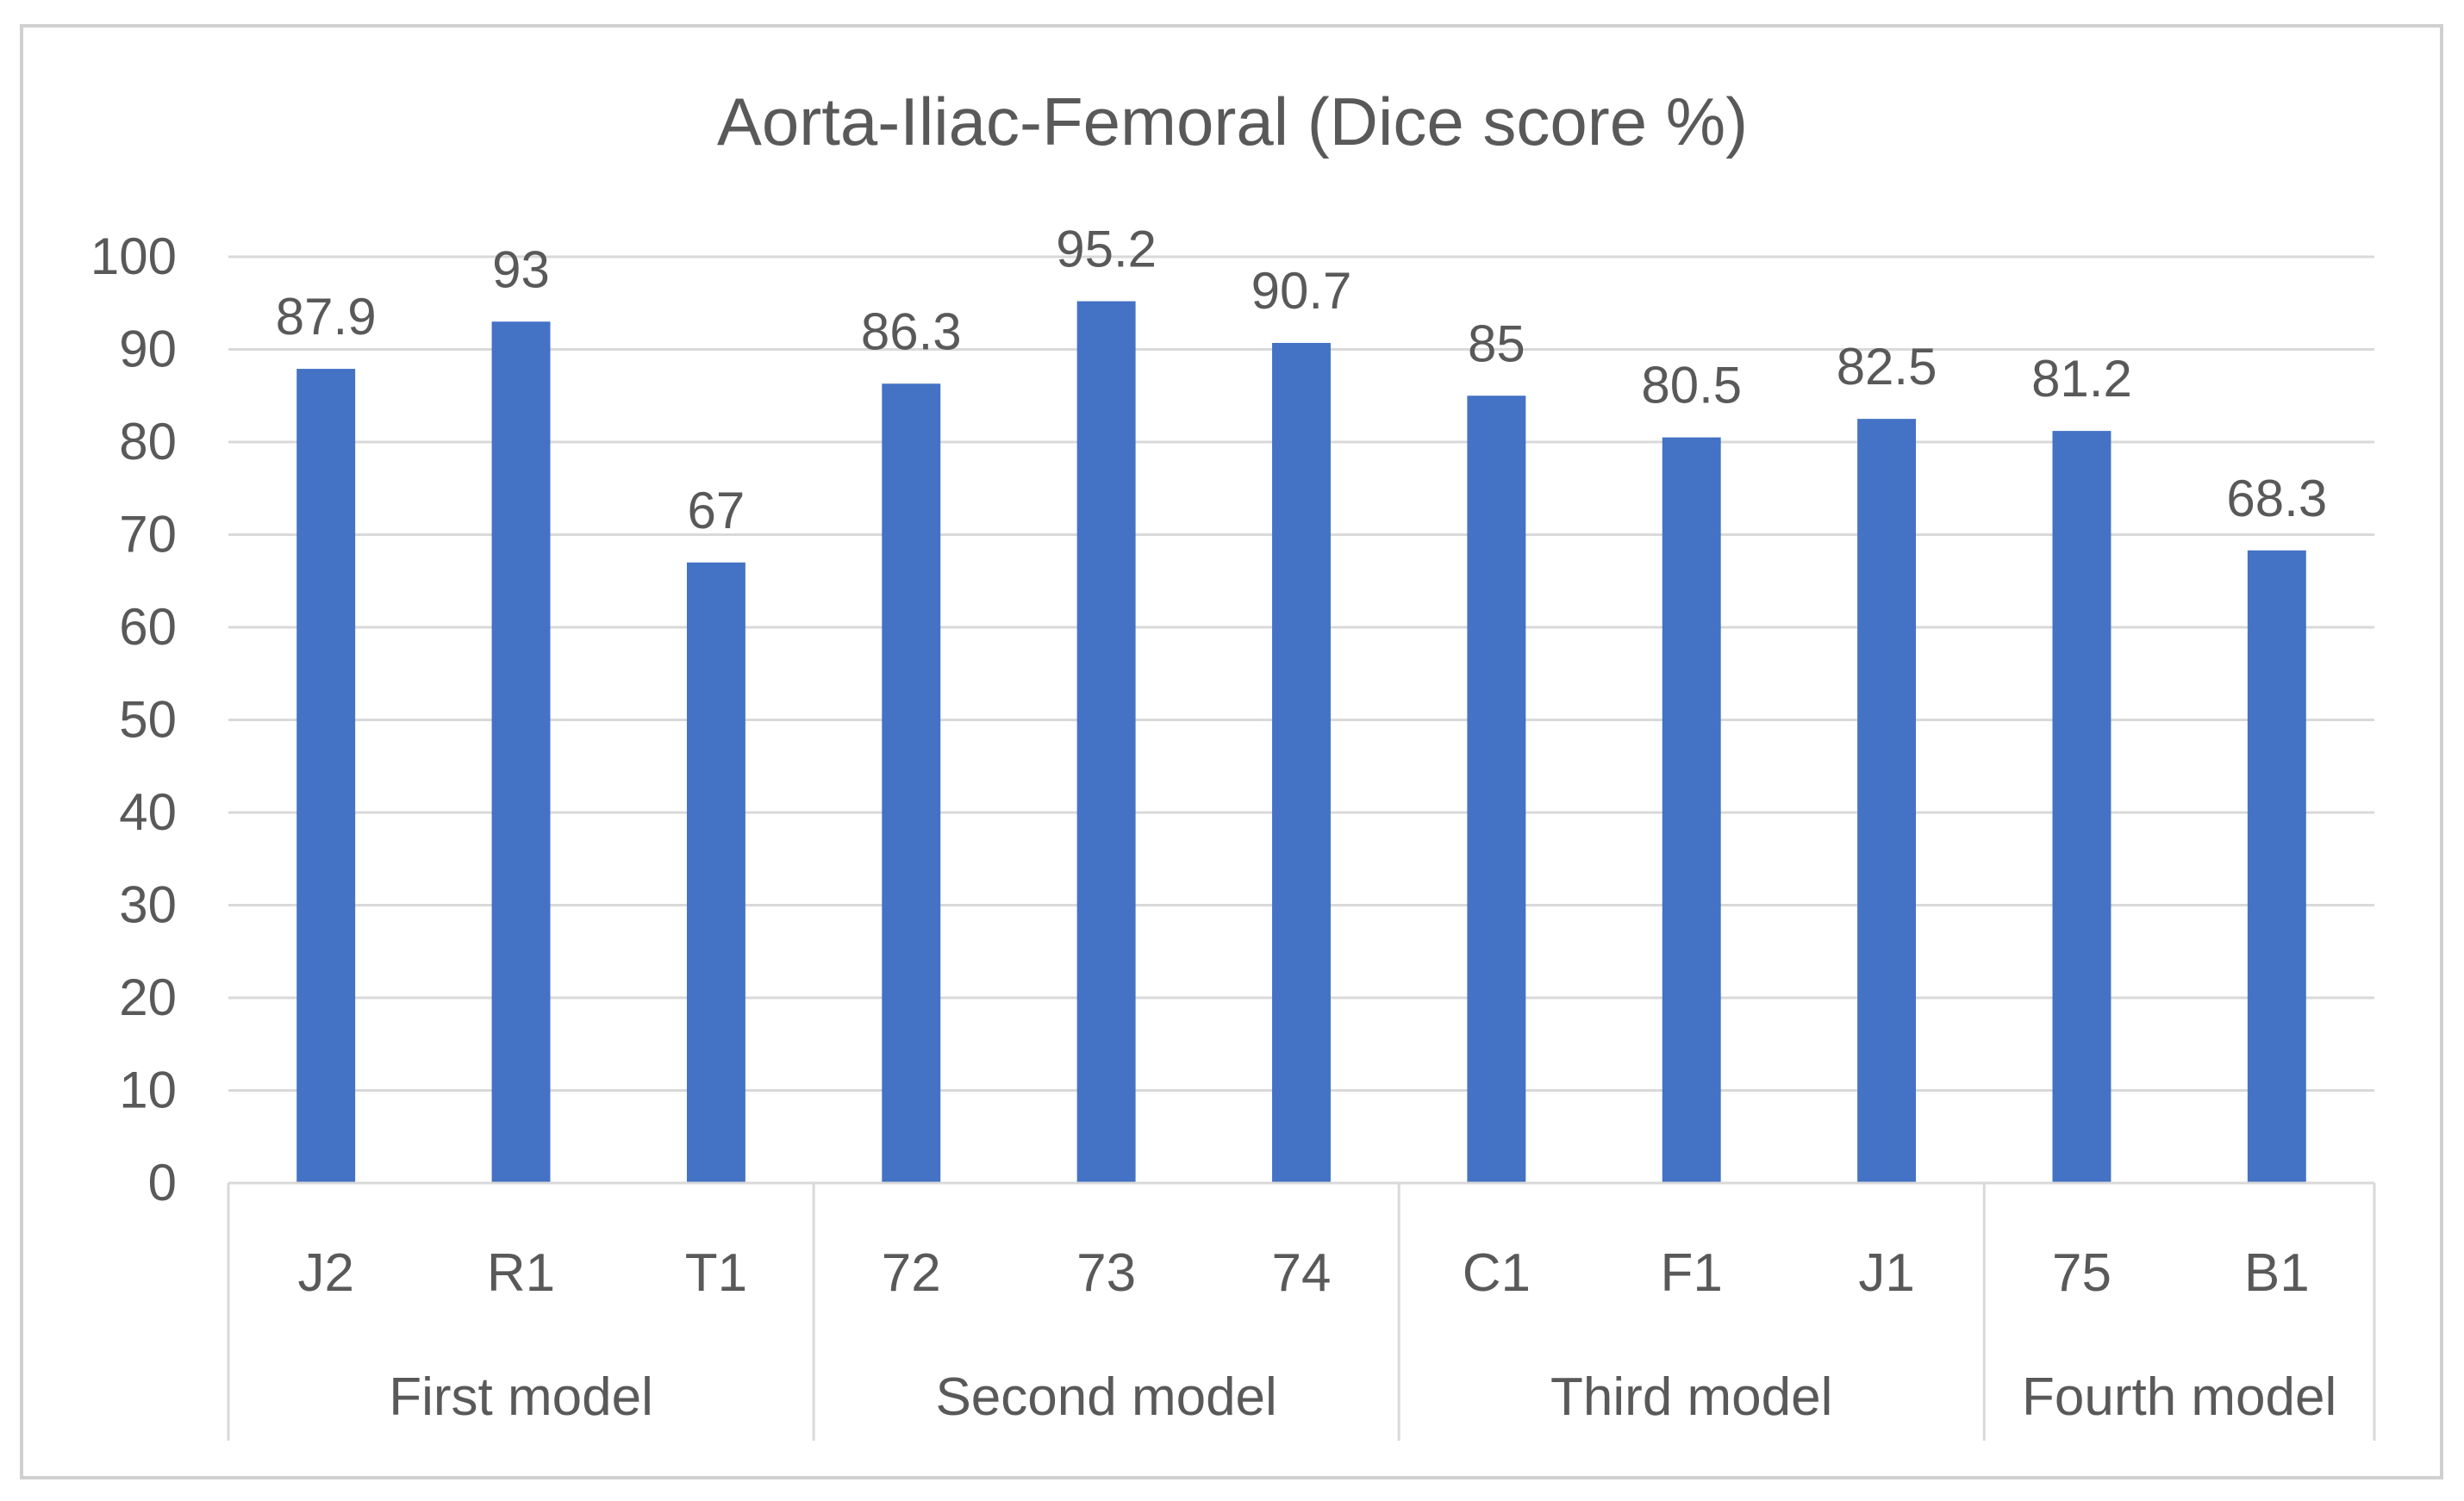 Image resolution: width=2464 pixels, height=1501 pixels. Describe the element at coordinates (148, 720) in the screenshot. I see `y-tick-label: 50` at that location.